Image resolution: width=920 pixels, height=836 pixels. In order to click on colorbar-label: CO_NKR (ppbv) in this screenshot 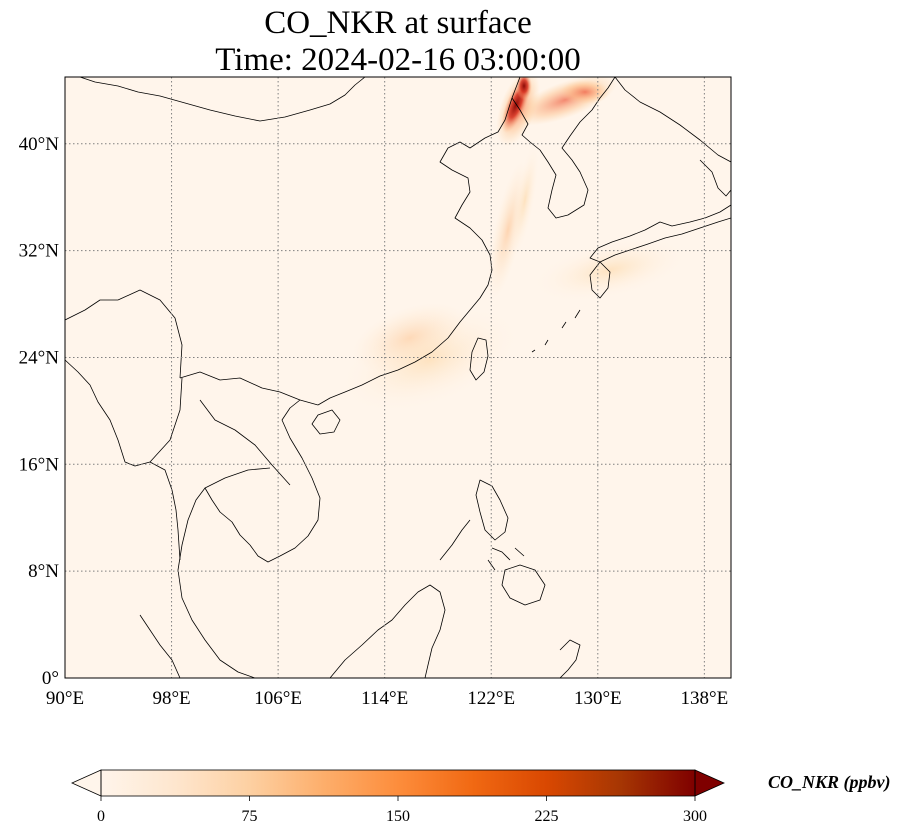, I will do `click(829, 782)`.